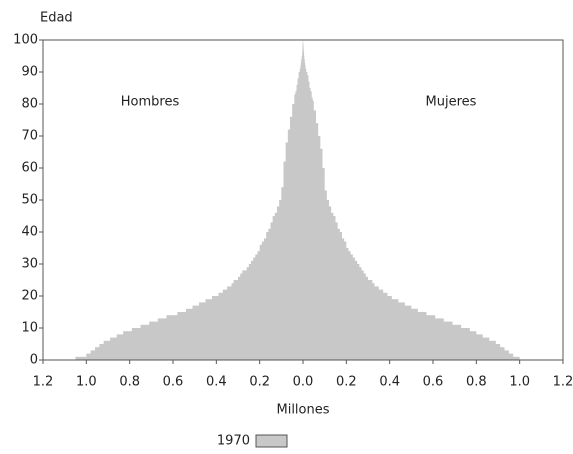  What do you see at coordinates (563, 382) in the screenshot?
I see `x-tick-label: 1.2` at bounding box center [563, 382].